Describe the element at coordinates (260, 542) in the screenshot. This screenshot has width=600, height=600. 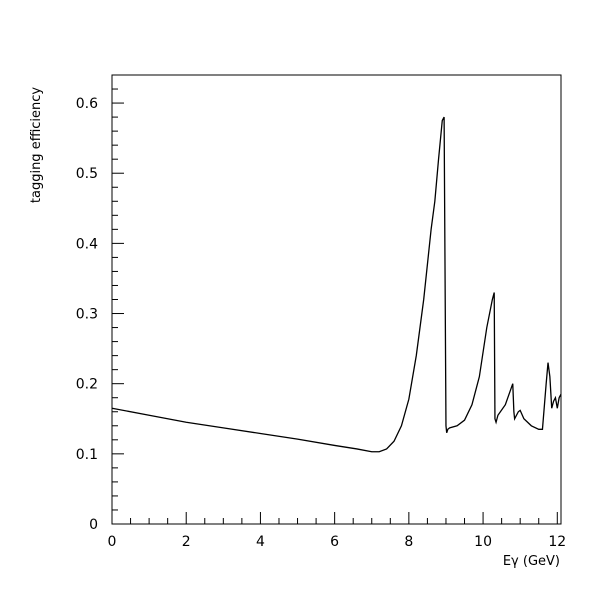
I see `x-tick-label: 4` at that location.